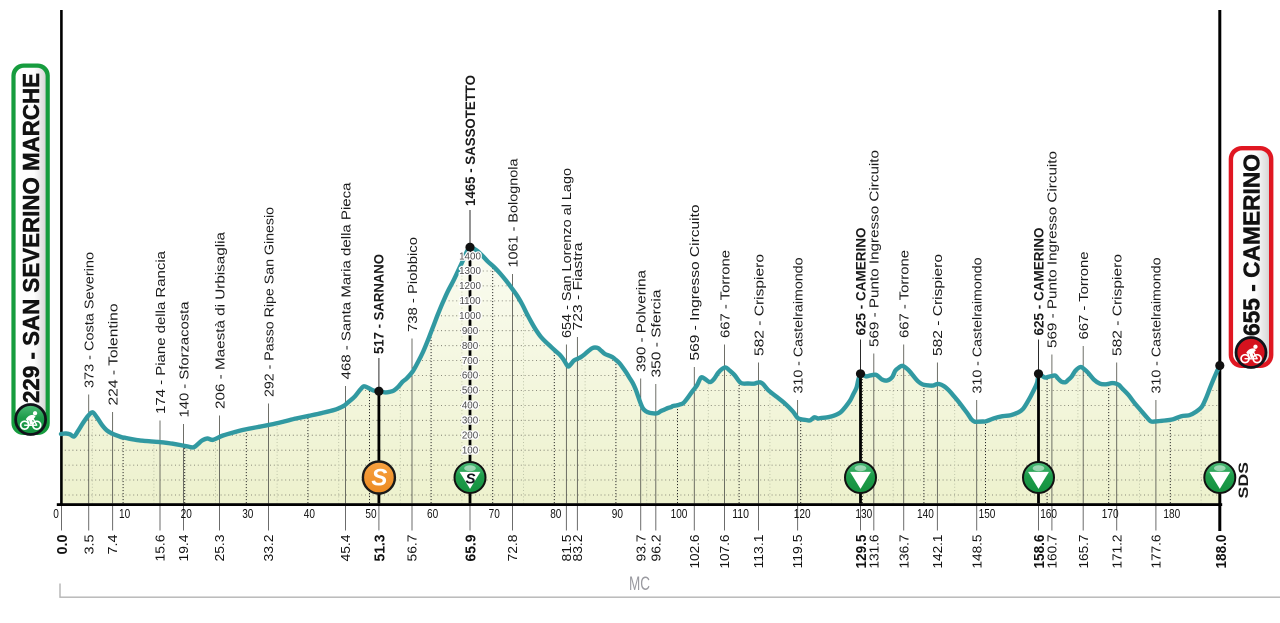 The width and height of the screenshot is (1280, 623). I want to click on svg-text: 300, so click(470, 421).